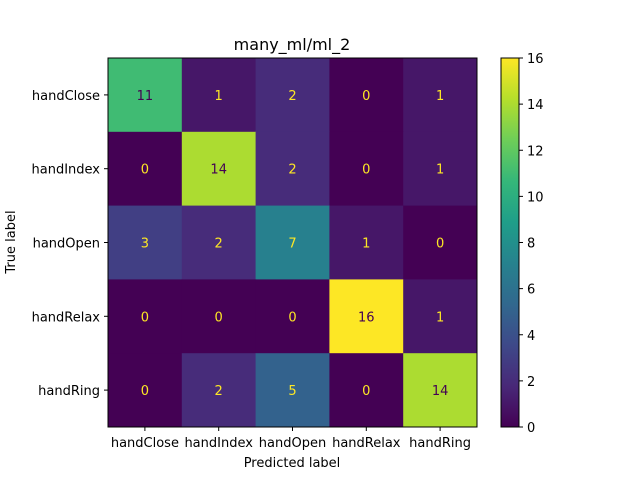 This screenshot has height=484, width=640. What do you see at coordinates (218, 443) in the screenshot?
I see `x-tick-label: handIndex` at bounding box center [218, 443].